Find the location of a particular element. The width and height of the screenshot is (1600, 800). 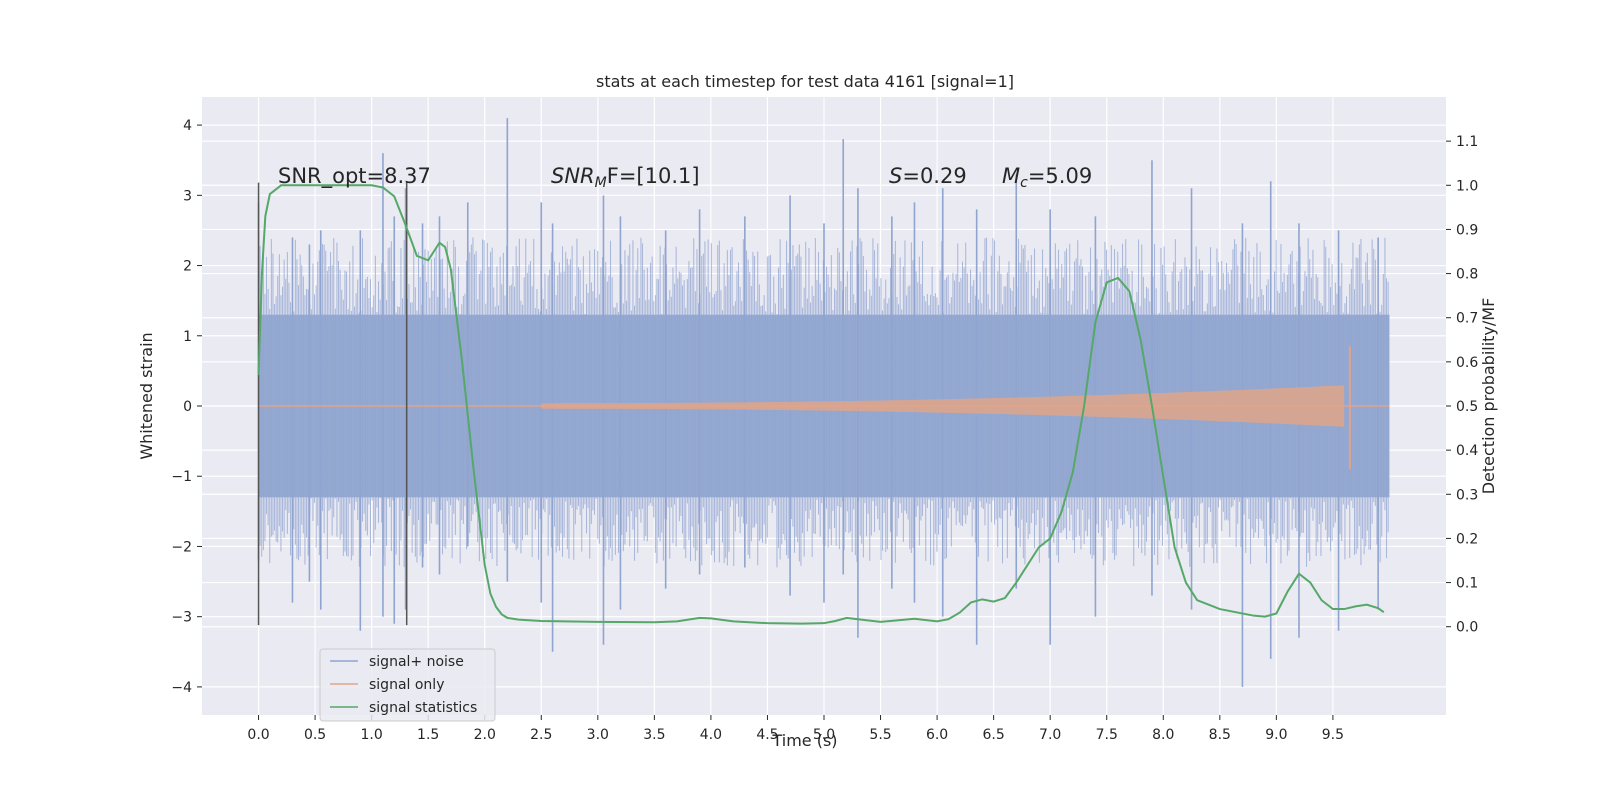

legend-box is located at coordinates (407, 685).